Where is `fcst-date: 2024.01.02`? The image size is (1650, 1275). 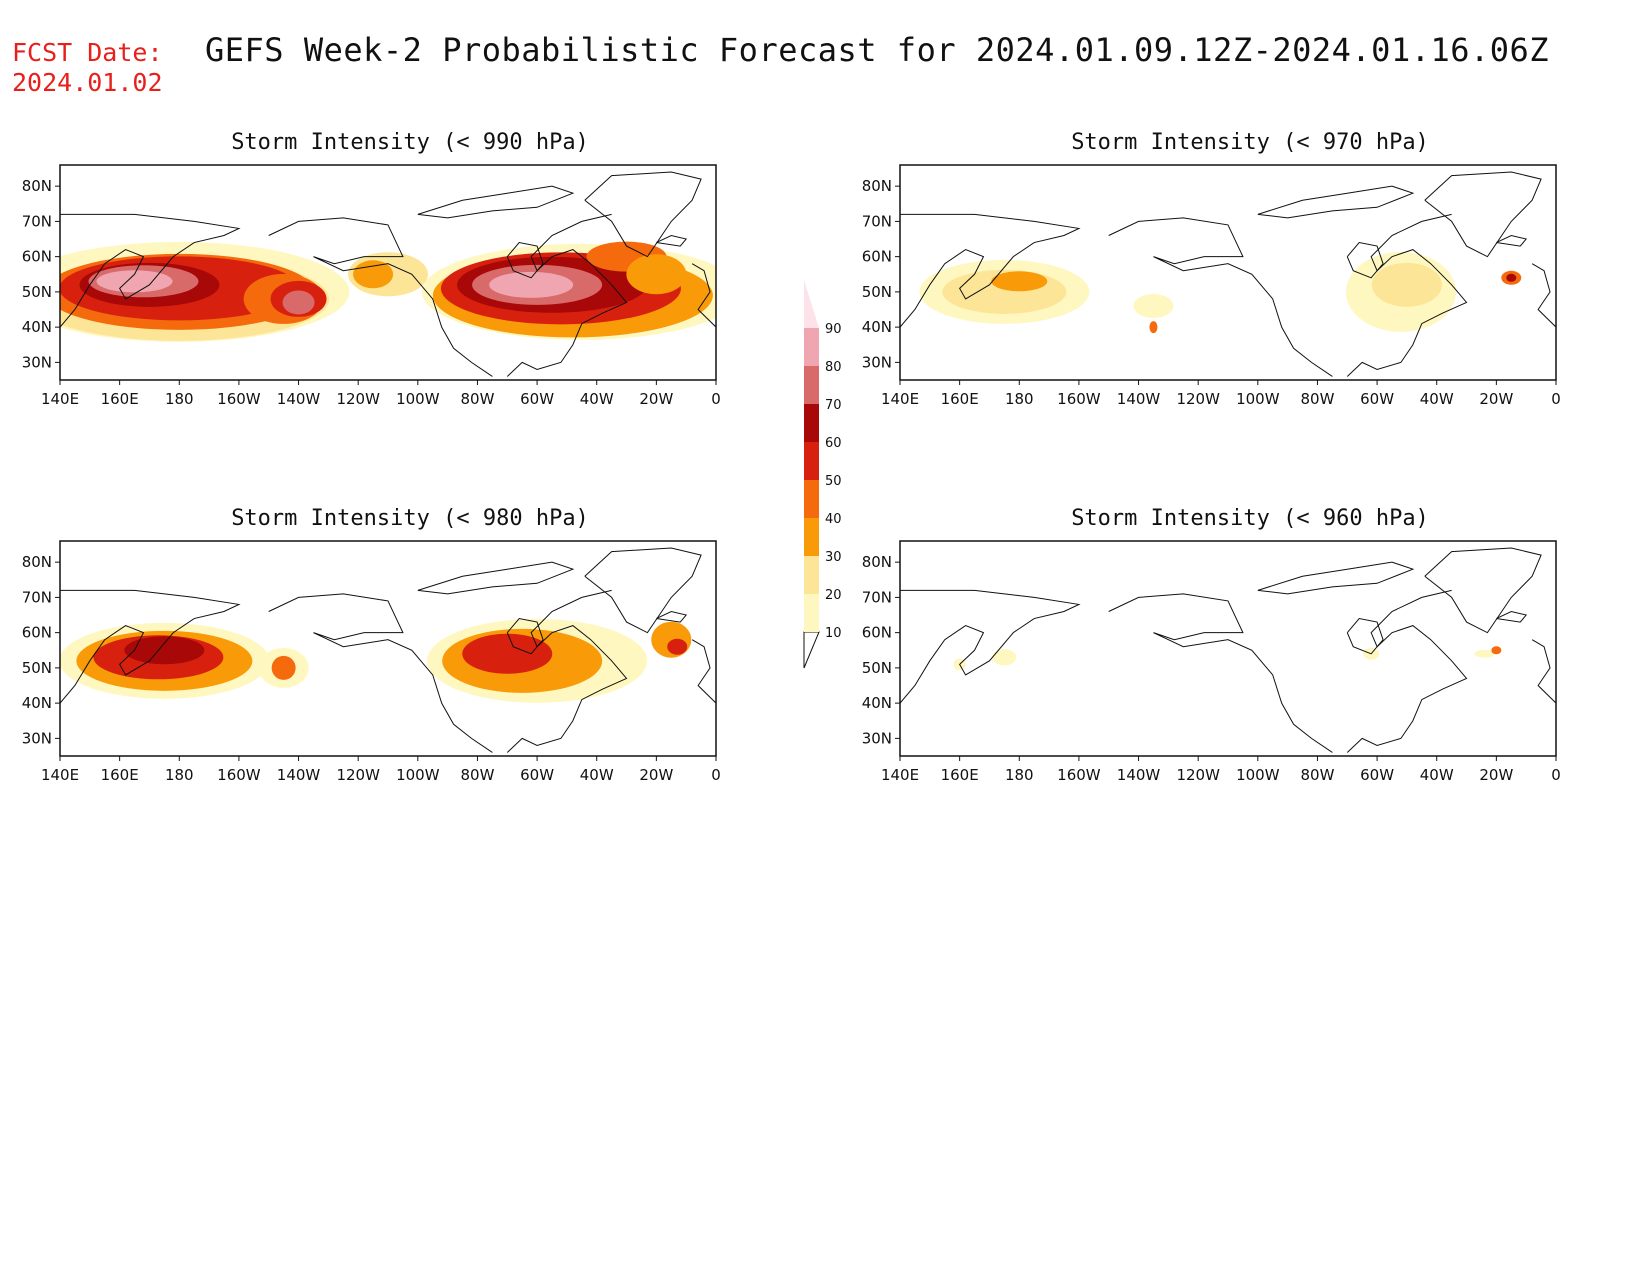 fcst-date: 2024.01.02 is located at coordinates (87, 82).